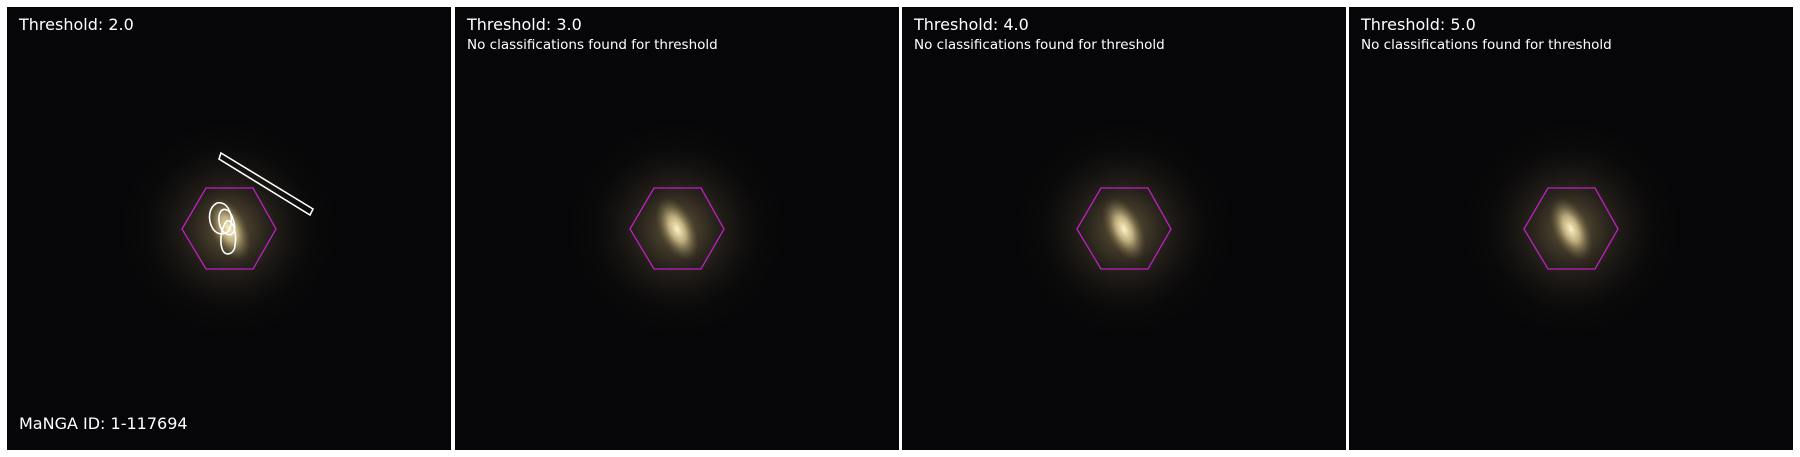  Describe the element at coordinates (76, 24) in the screenshot. I see `panel-title: Threshold: 2.0` at that location.